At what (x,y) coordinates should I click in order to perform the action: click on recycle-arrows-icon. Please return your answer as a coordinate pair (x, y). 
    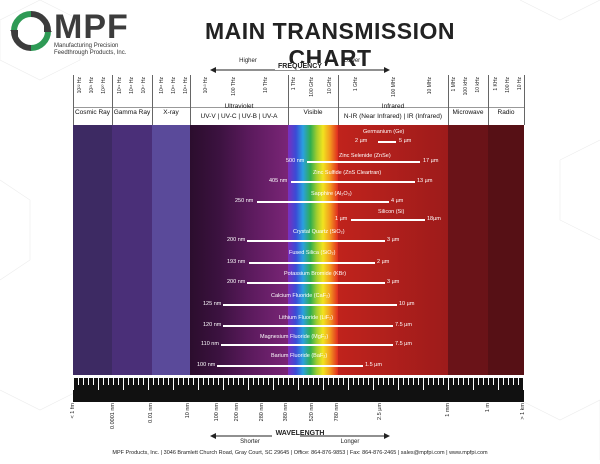
    Looking at the image, I should click on (31, 31).